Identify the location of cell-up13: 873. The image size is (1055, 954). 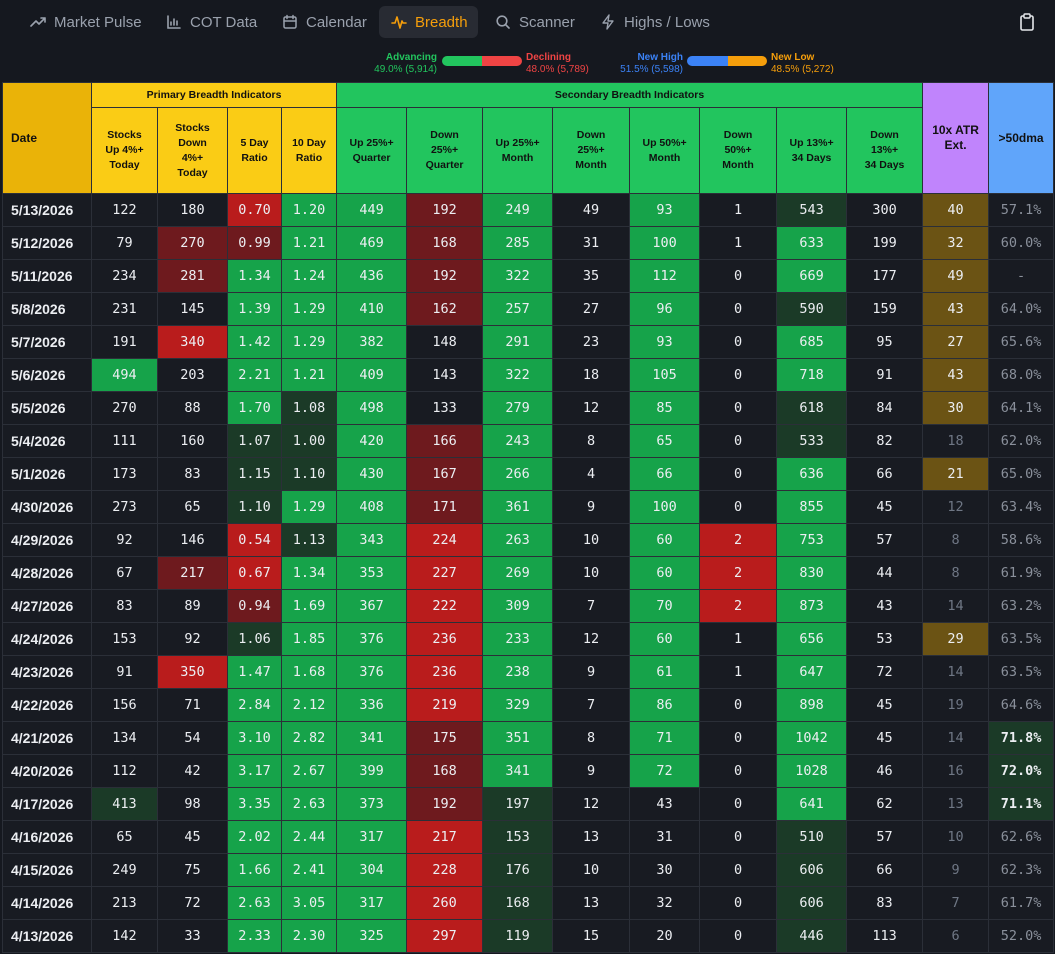
(812, 606).